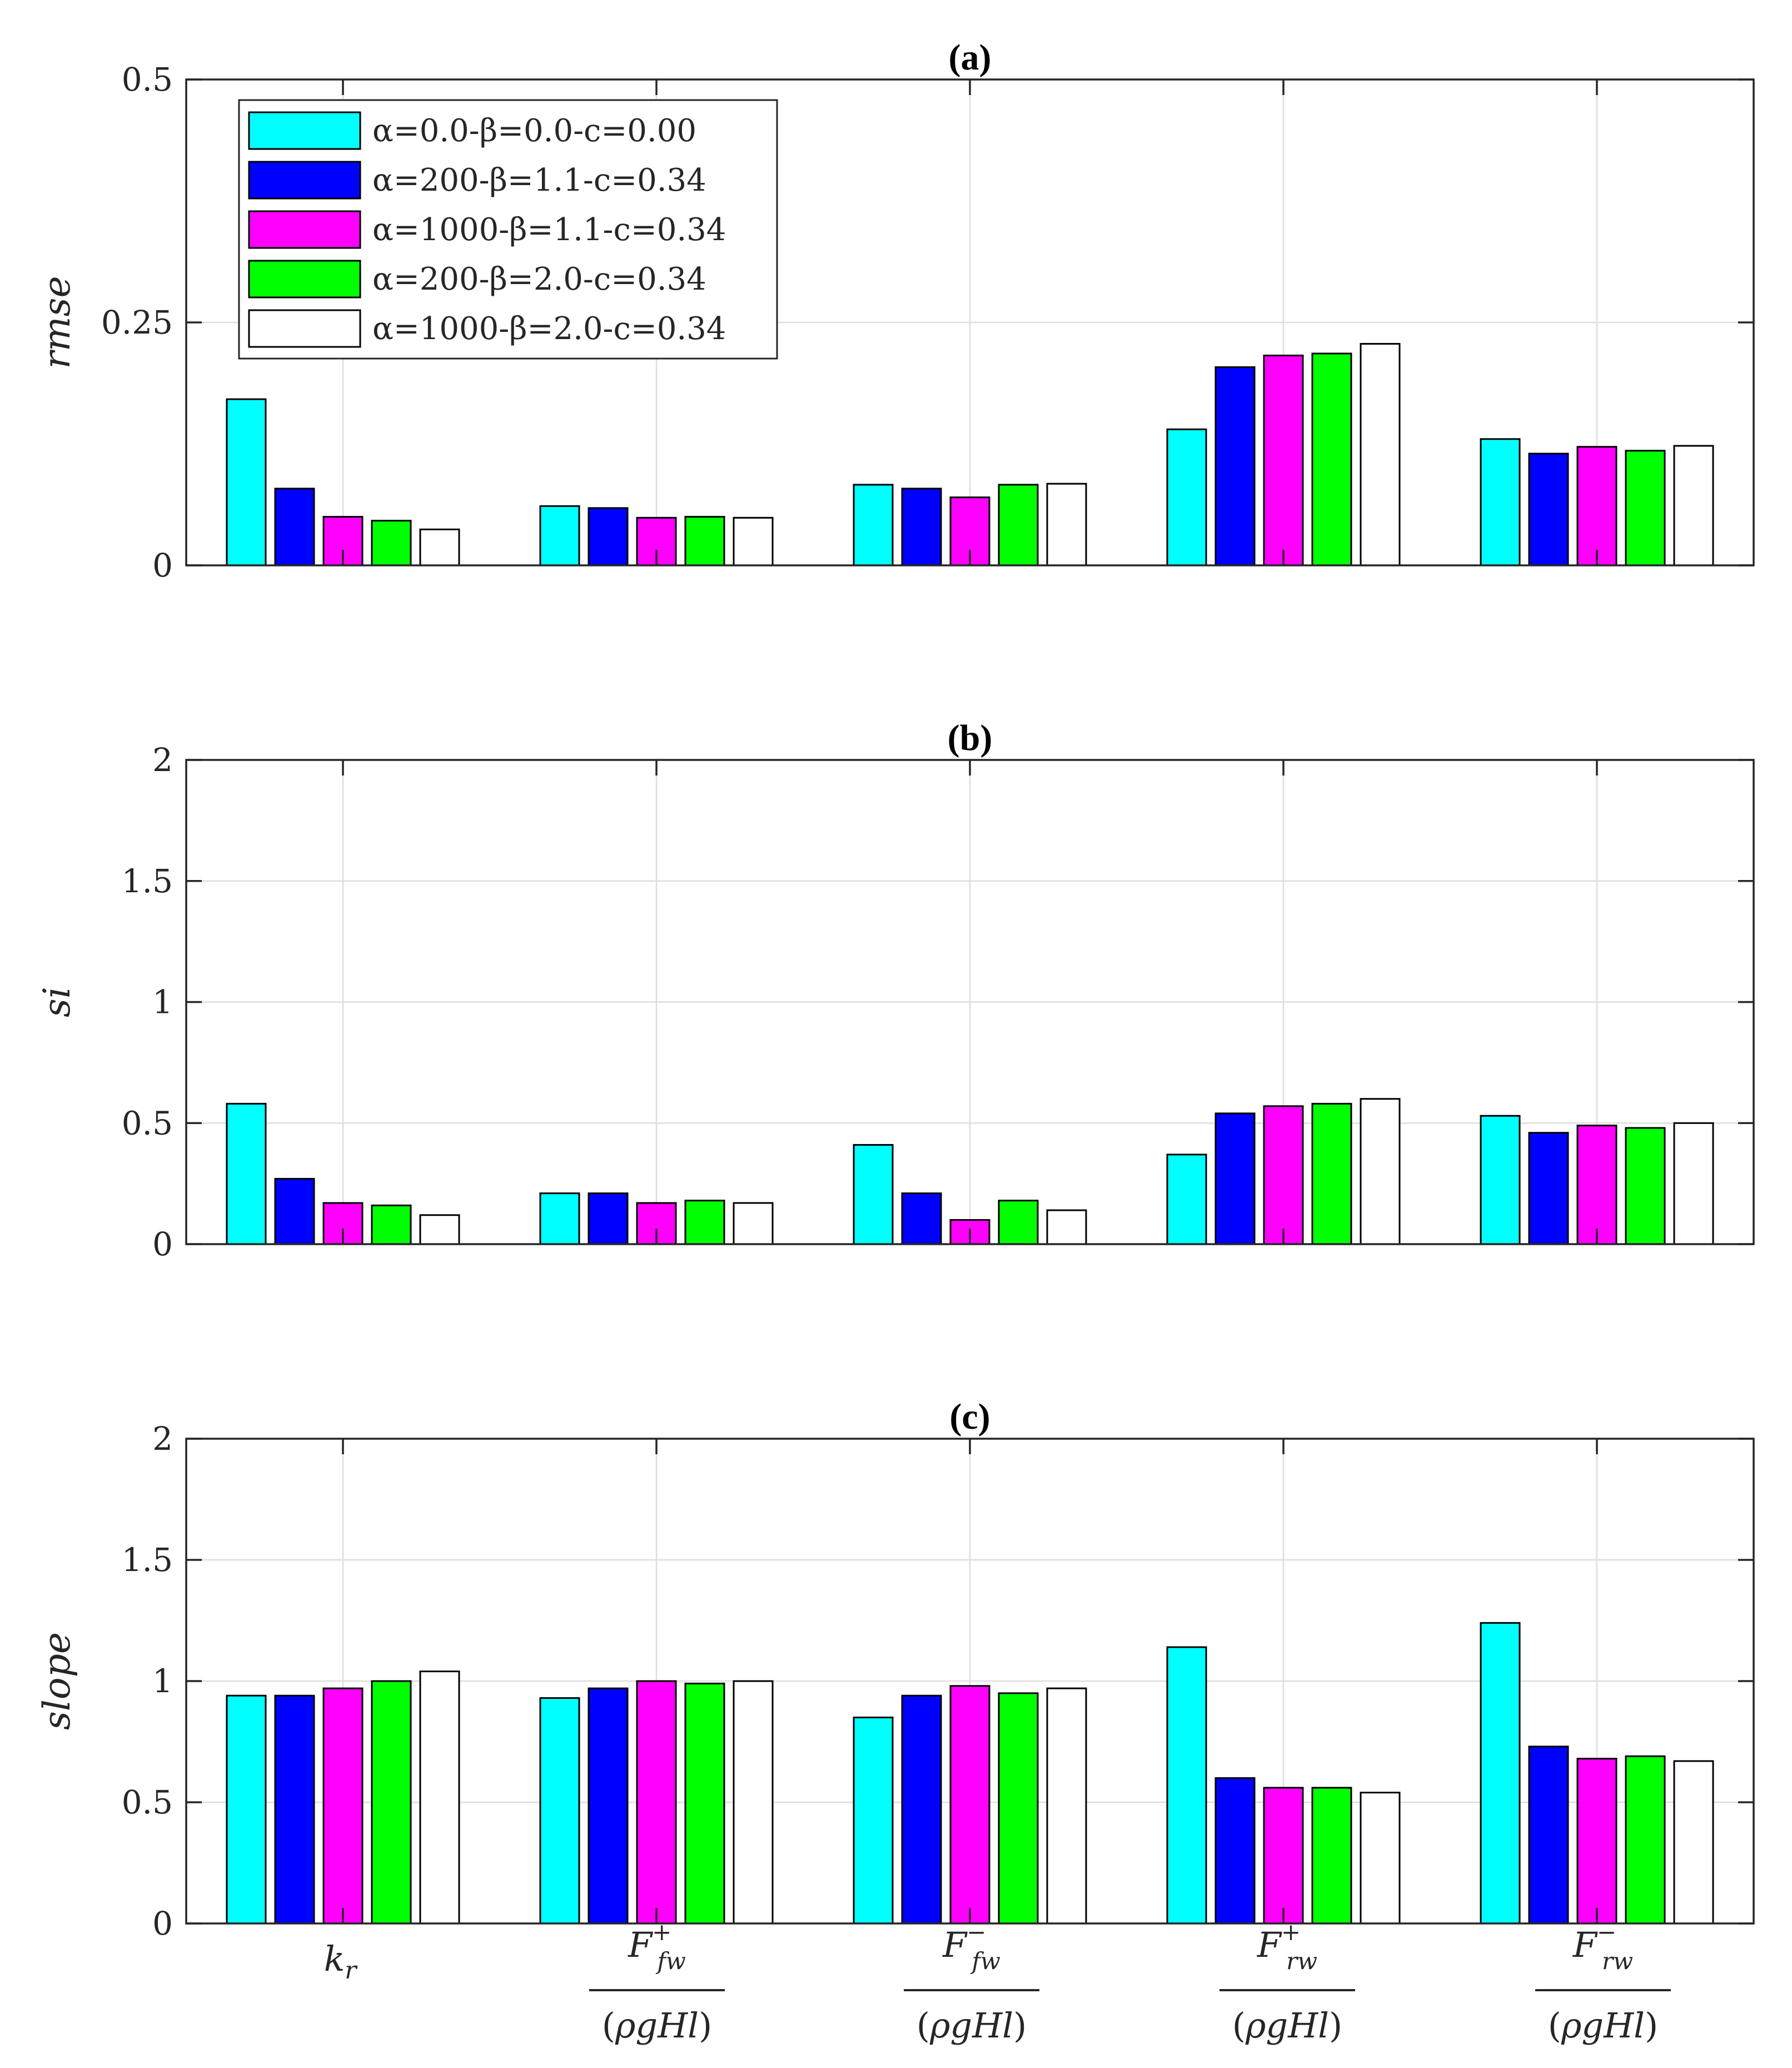 This screenshot has width=1792, height=2068. Describe the element at coordinates (873, 525) in the screenshot. I see `bar-1-s1-c3` at that location.